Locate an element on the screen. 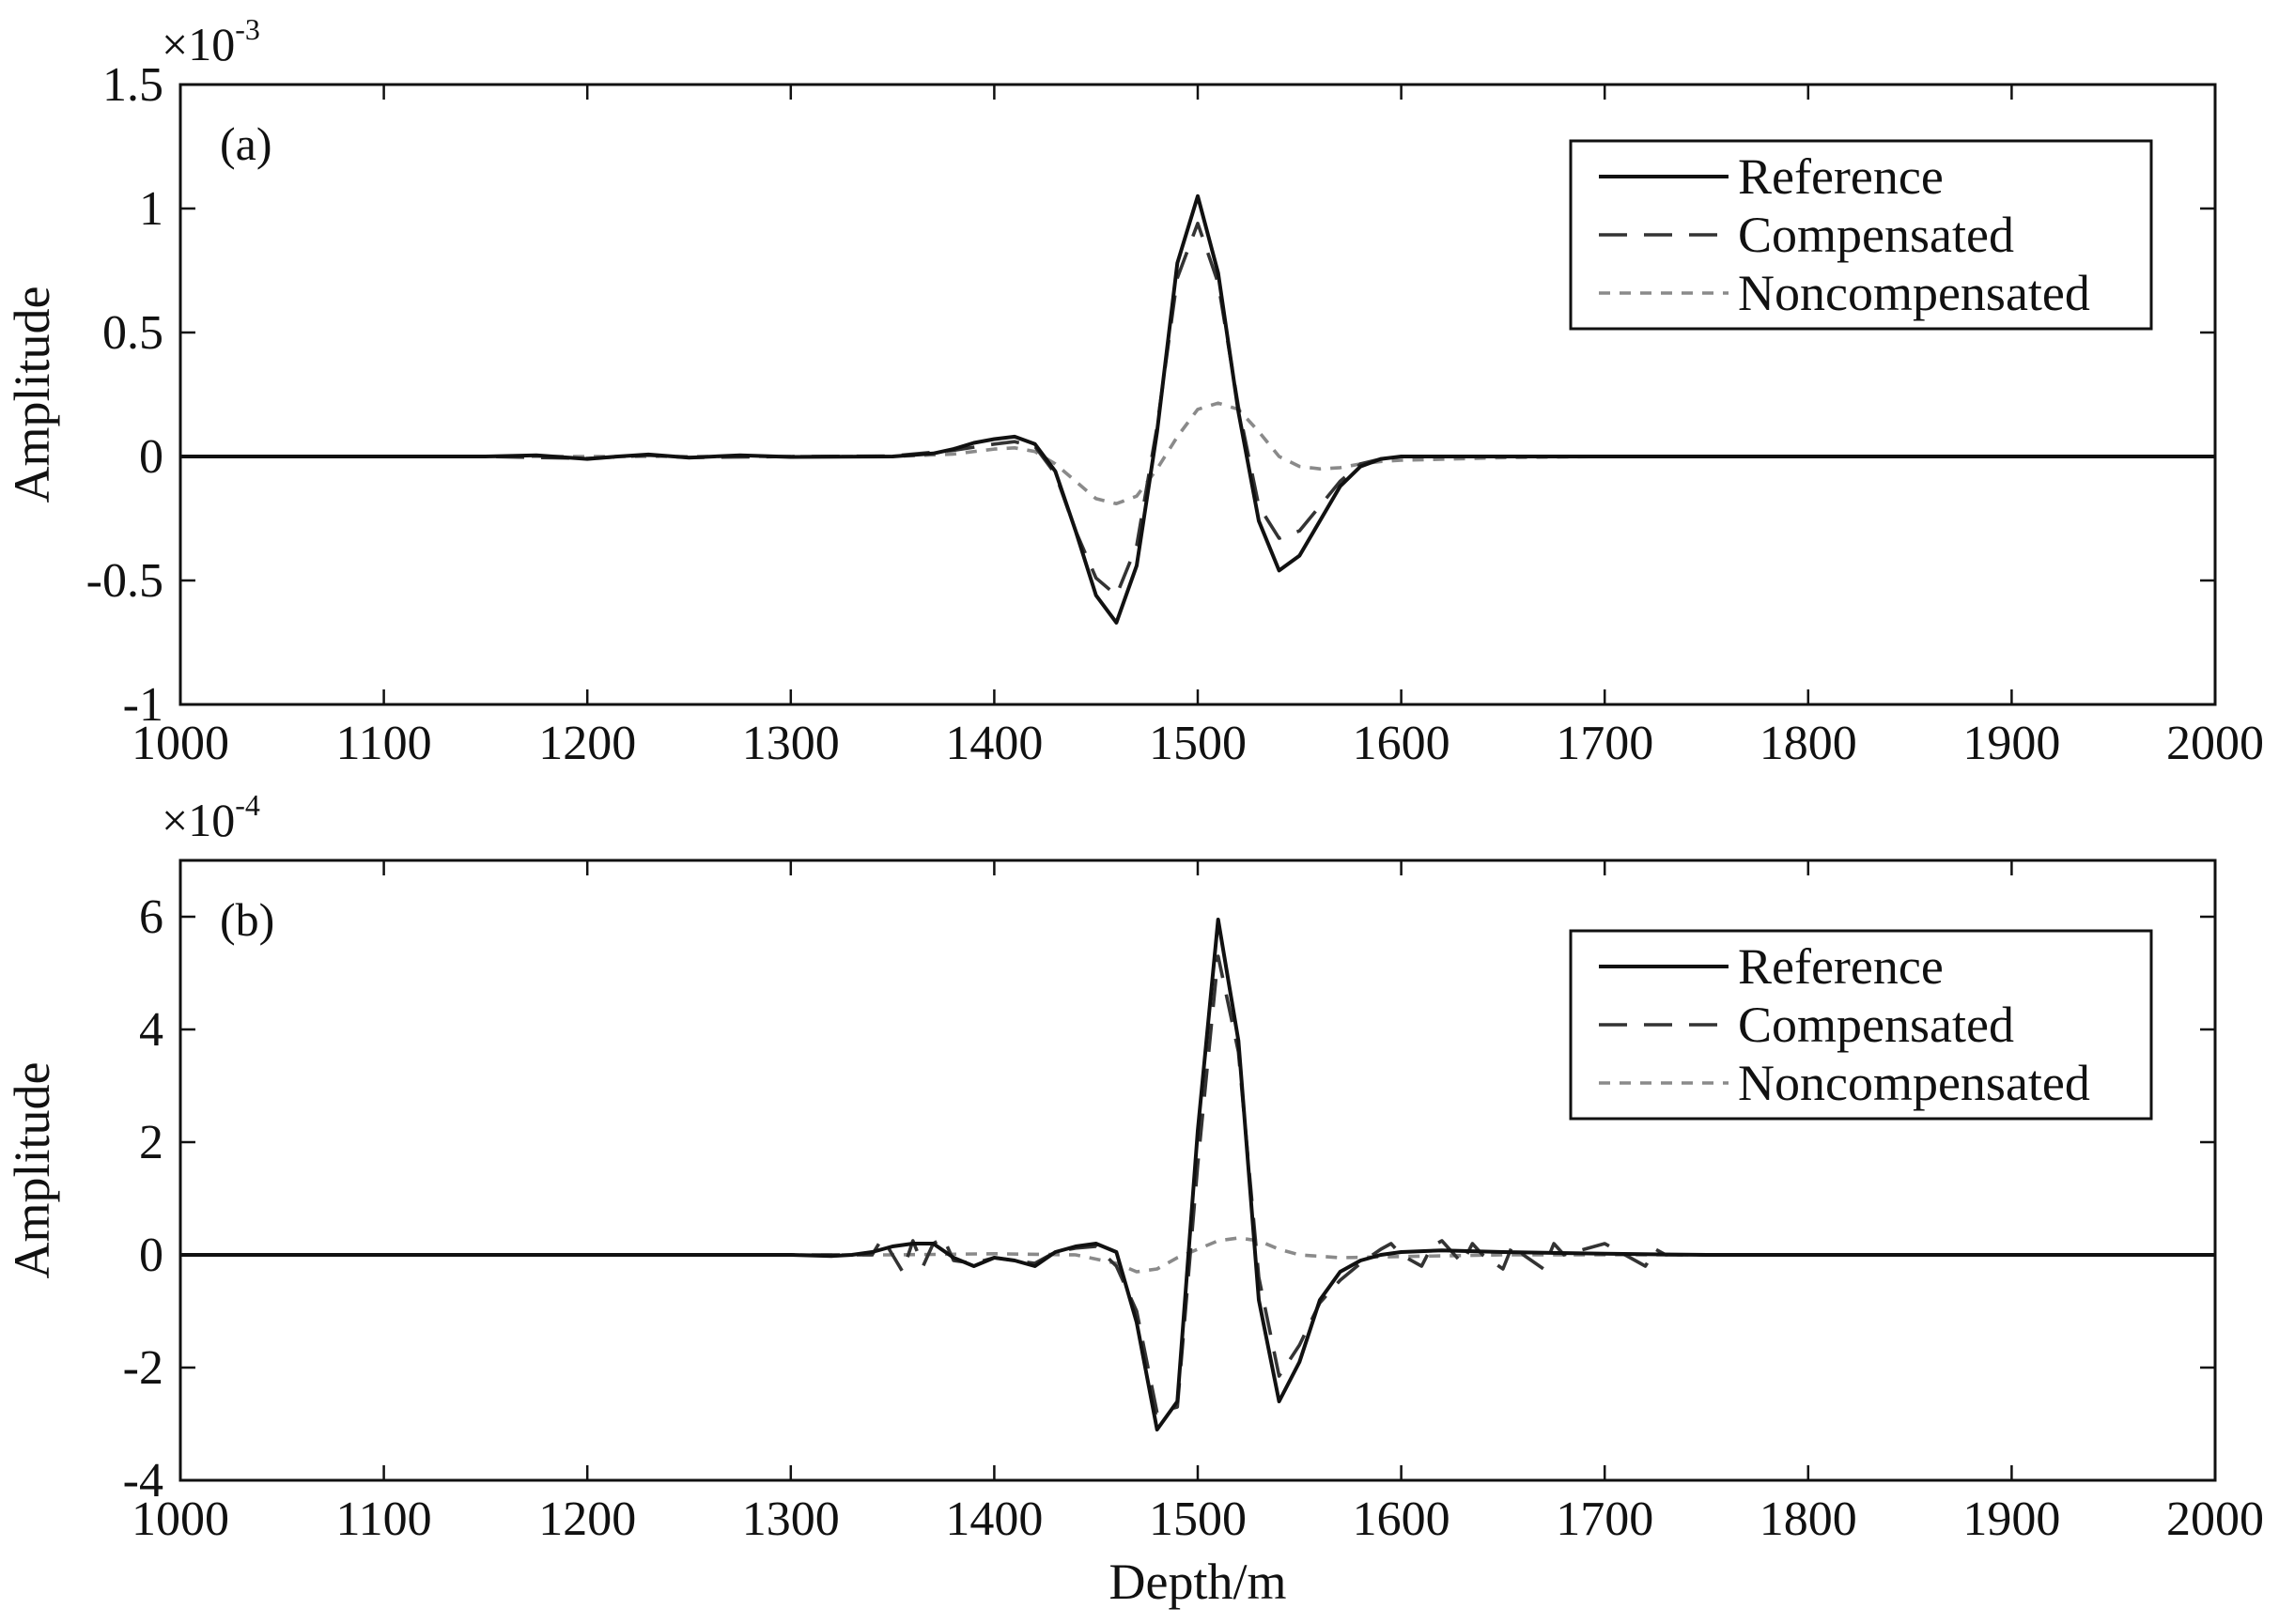  y-tick-label: 2 is located at coordinates (151, 1142).